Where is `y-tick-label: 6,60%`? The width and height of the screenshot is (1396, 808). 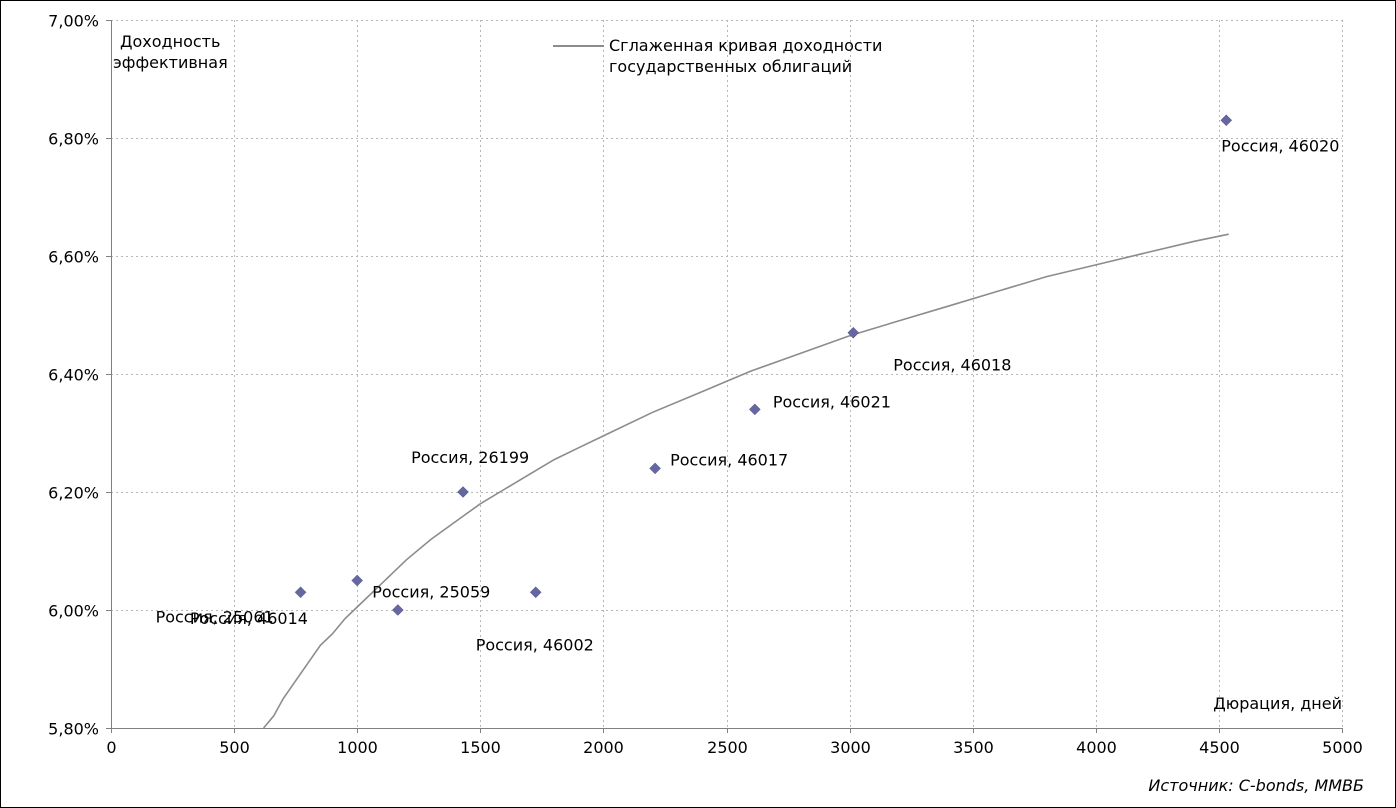 y-tick-label: 6,60% is located at coordinates (73, 257).